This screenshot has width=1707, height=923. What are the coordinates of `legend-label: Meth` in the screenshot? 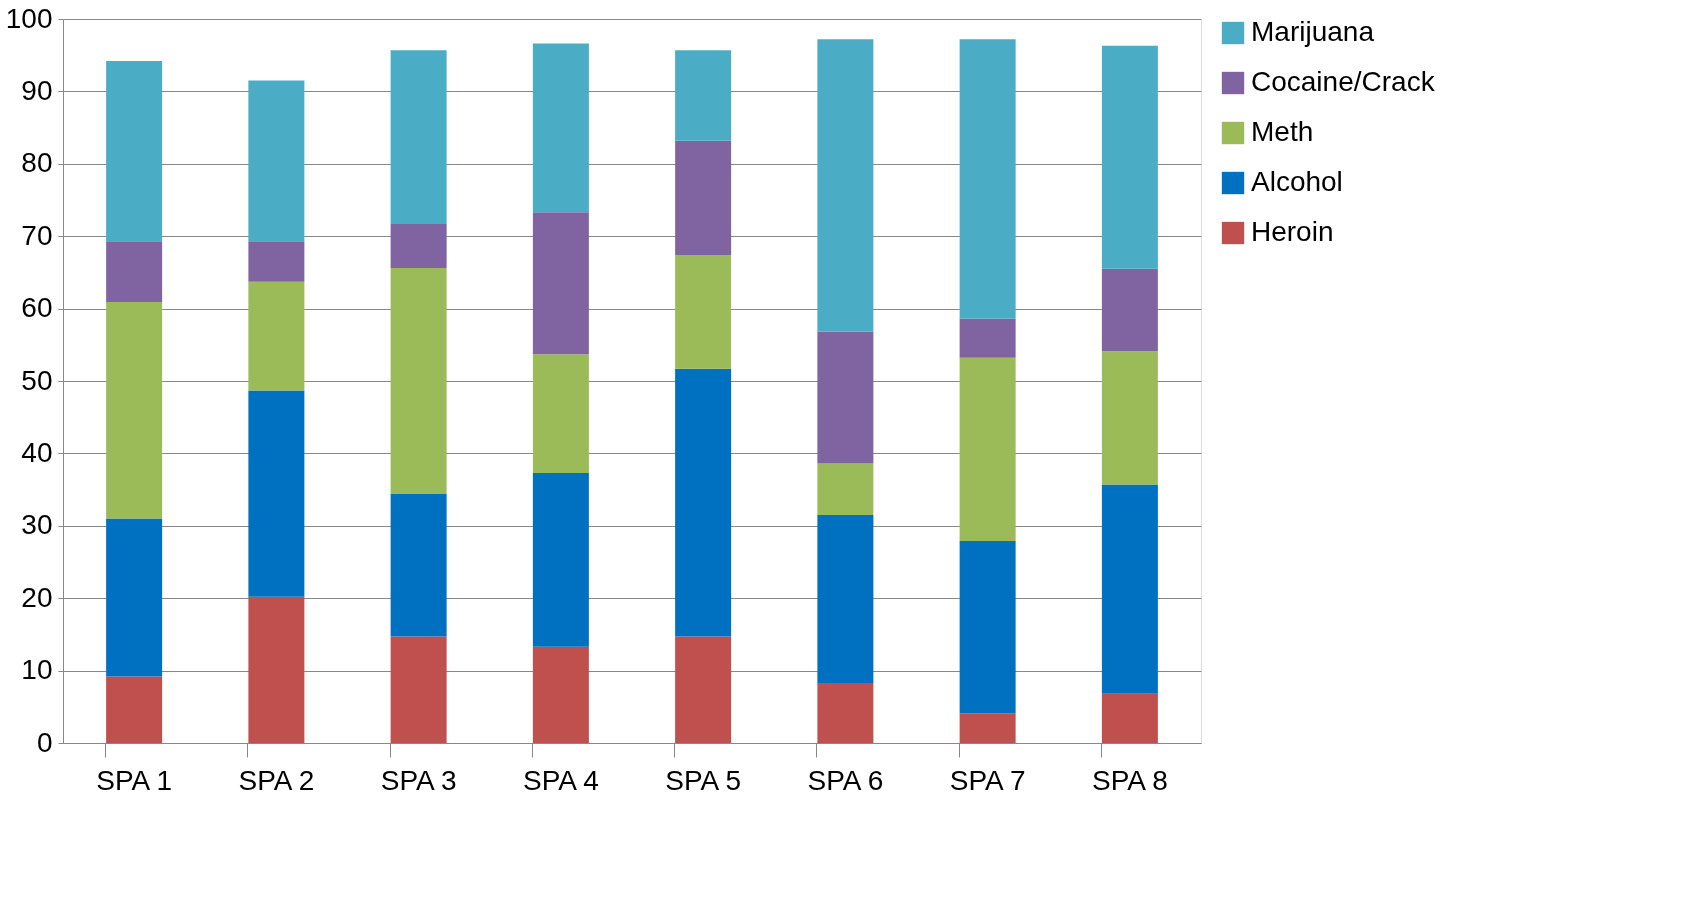 It's located at (1282, 131).